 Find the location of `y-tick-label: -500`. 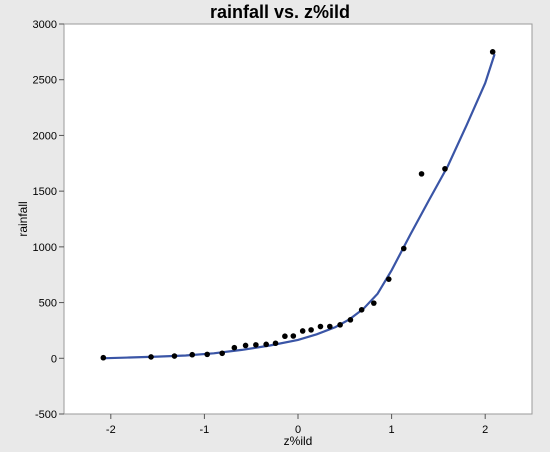

y-tick-label: -500 is located at coordinates (46, 415).